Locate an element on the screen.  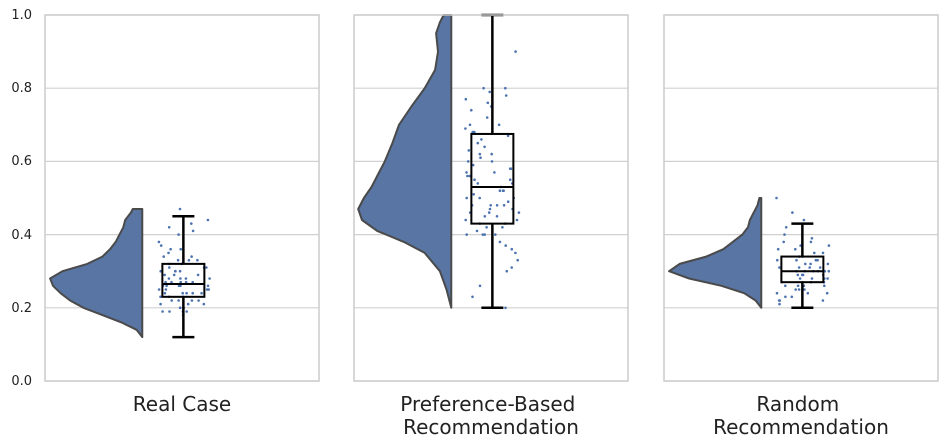
y-axis-ticks: 0.0 0.2 0.4 0.6 0.8 1.0 is located at coordinates (21, 198).